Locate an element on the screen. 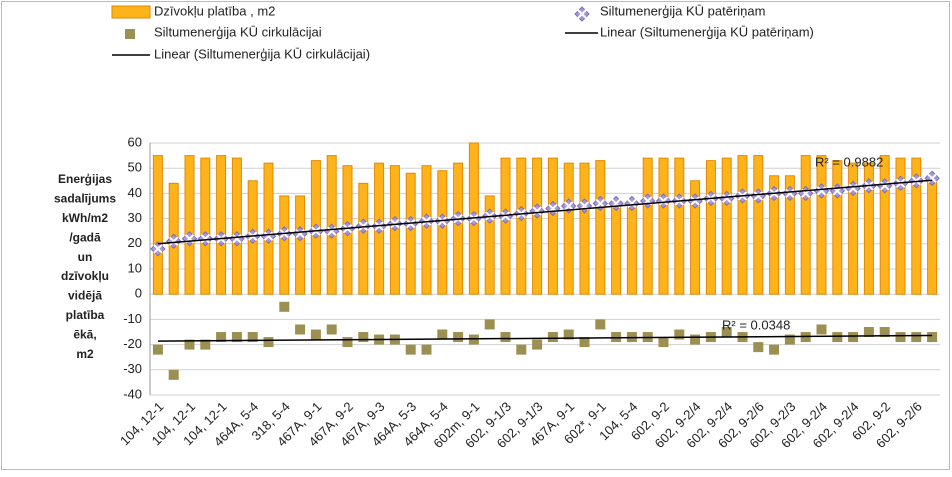  y-axis-label: ēkā, is located at coordinates (84, 334).